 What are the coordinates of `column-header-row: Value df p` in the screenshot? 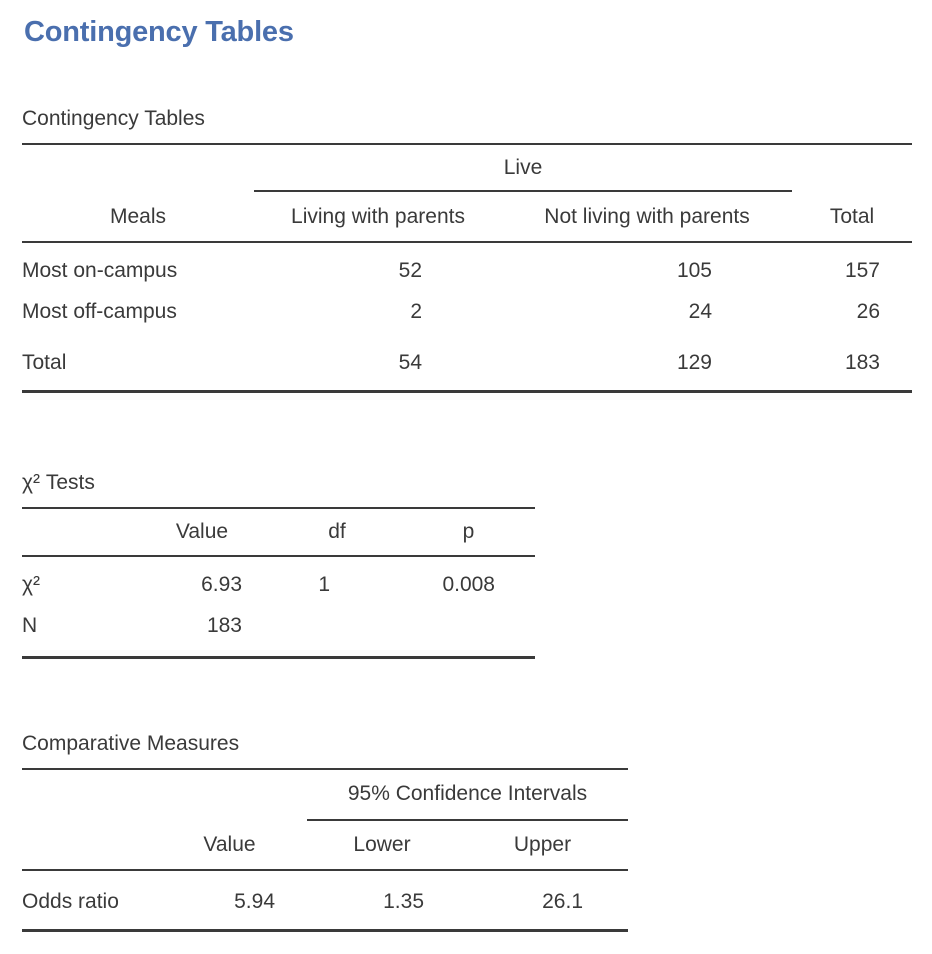 It's located at (278, 532).